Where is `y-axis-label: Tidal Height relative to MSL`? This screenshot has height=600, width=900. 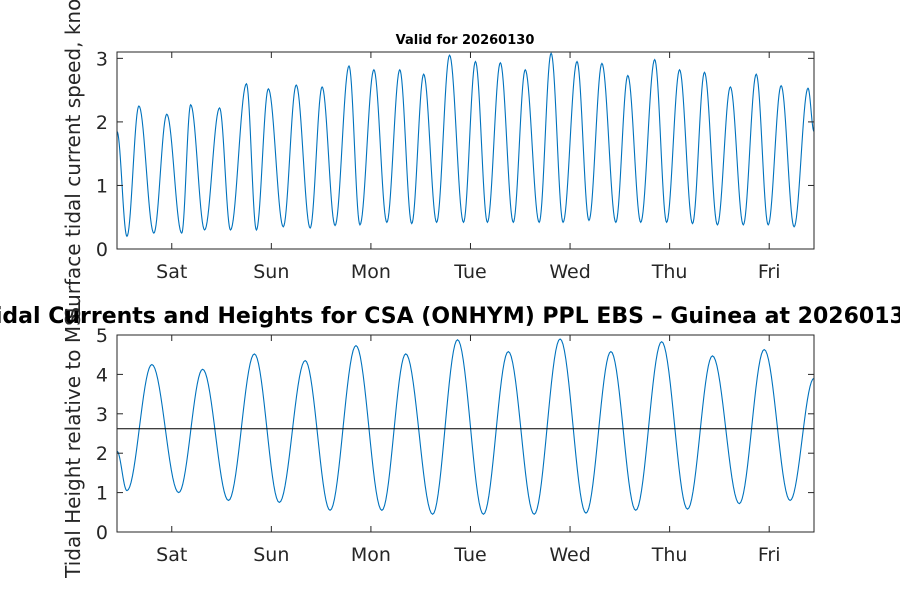 y-axis-label: Tidal Height relative to MSL is located at coordinates (73, 440).